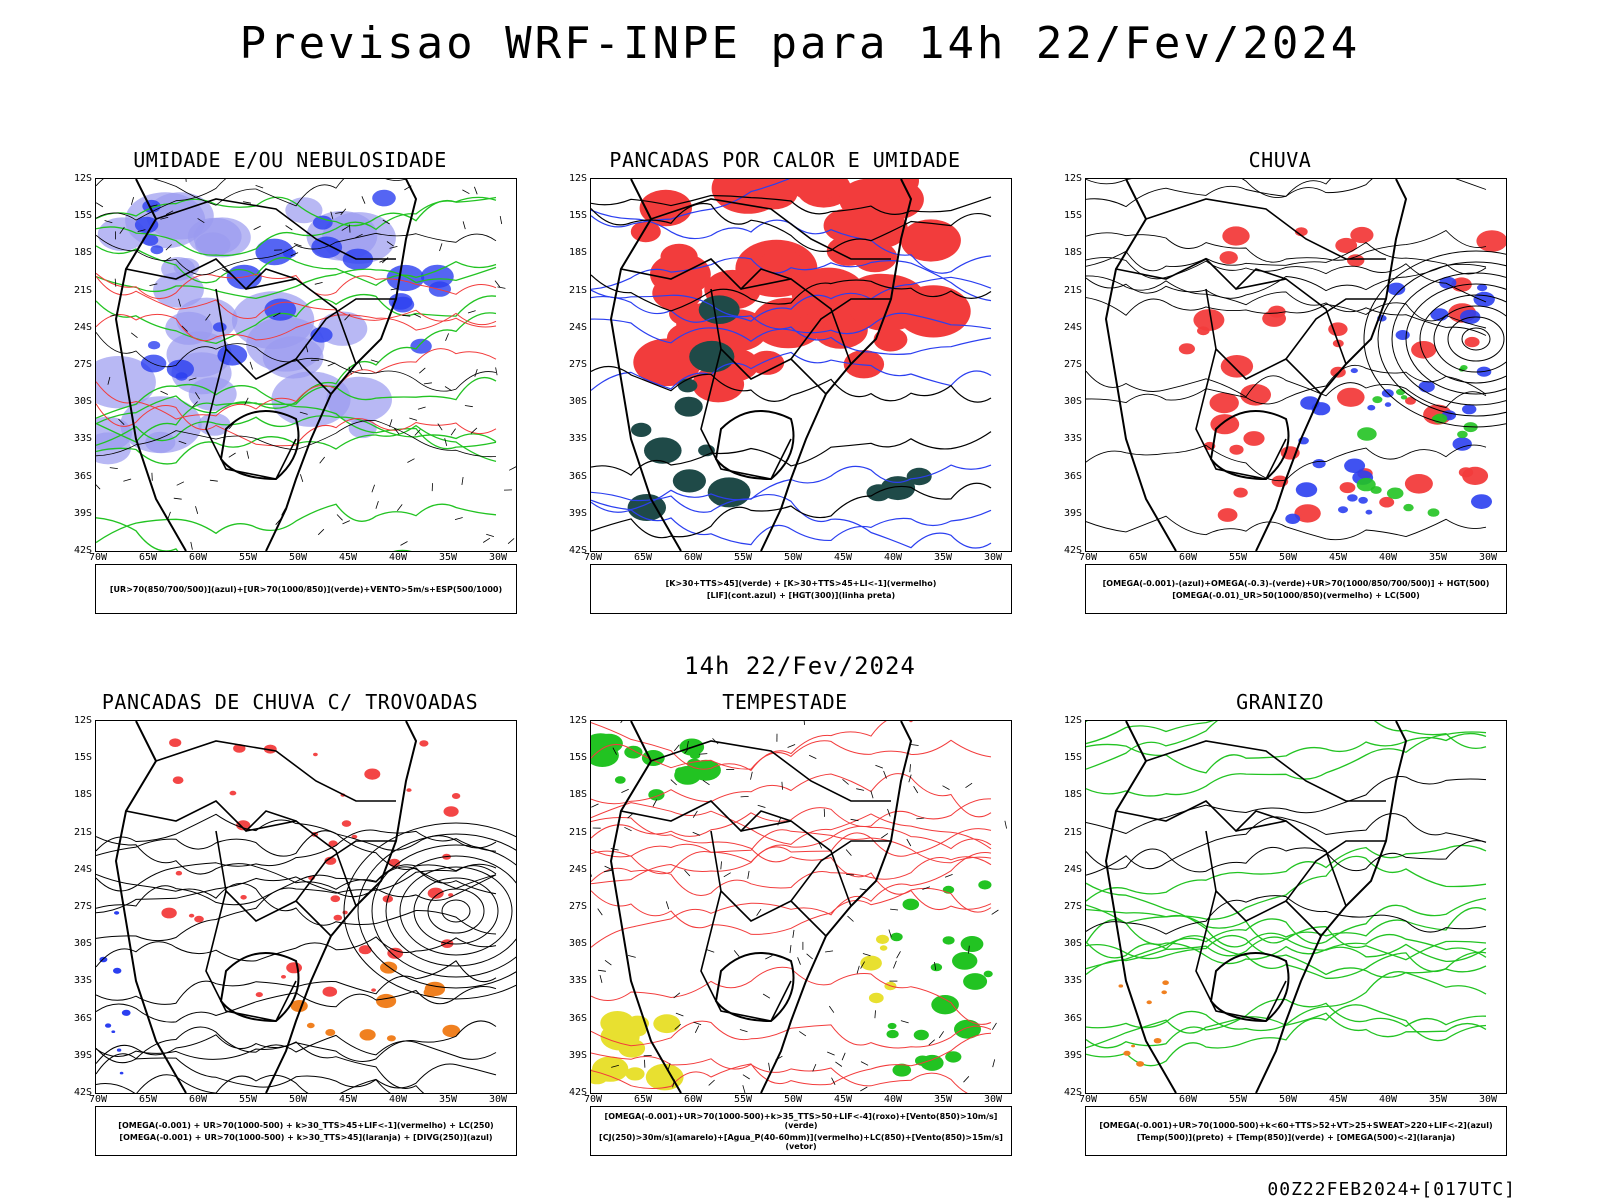 This screenshot has height=1200, width=1600. What do you see at coordinates (785, 702) in the screenshot?
I see `panel-title: TEMPESTADE` at bounding box center [785, 702].